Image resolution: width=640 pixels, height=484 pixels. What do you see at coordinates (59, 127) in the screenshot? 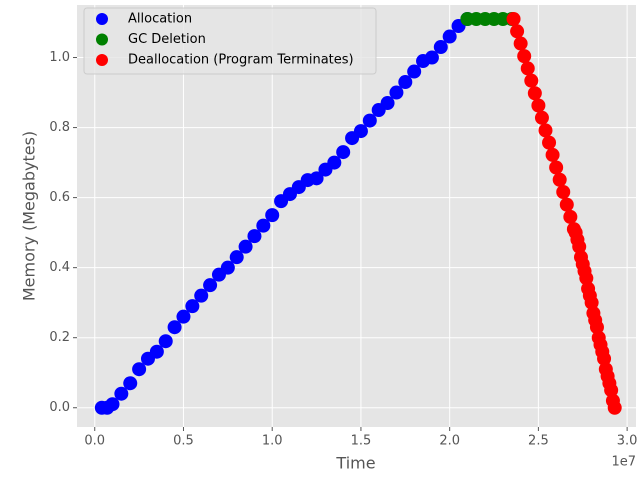
I see `y-tick-label: 0.8` at bounding box center [59, 127].